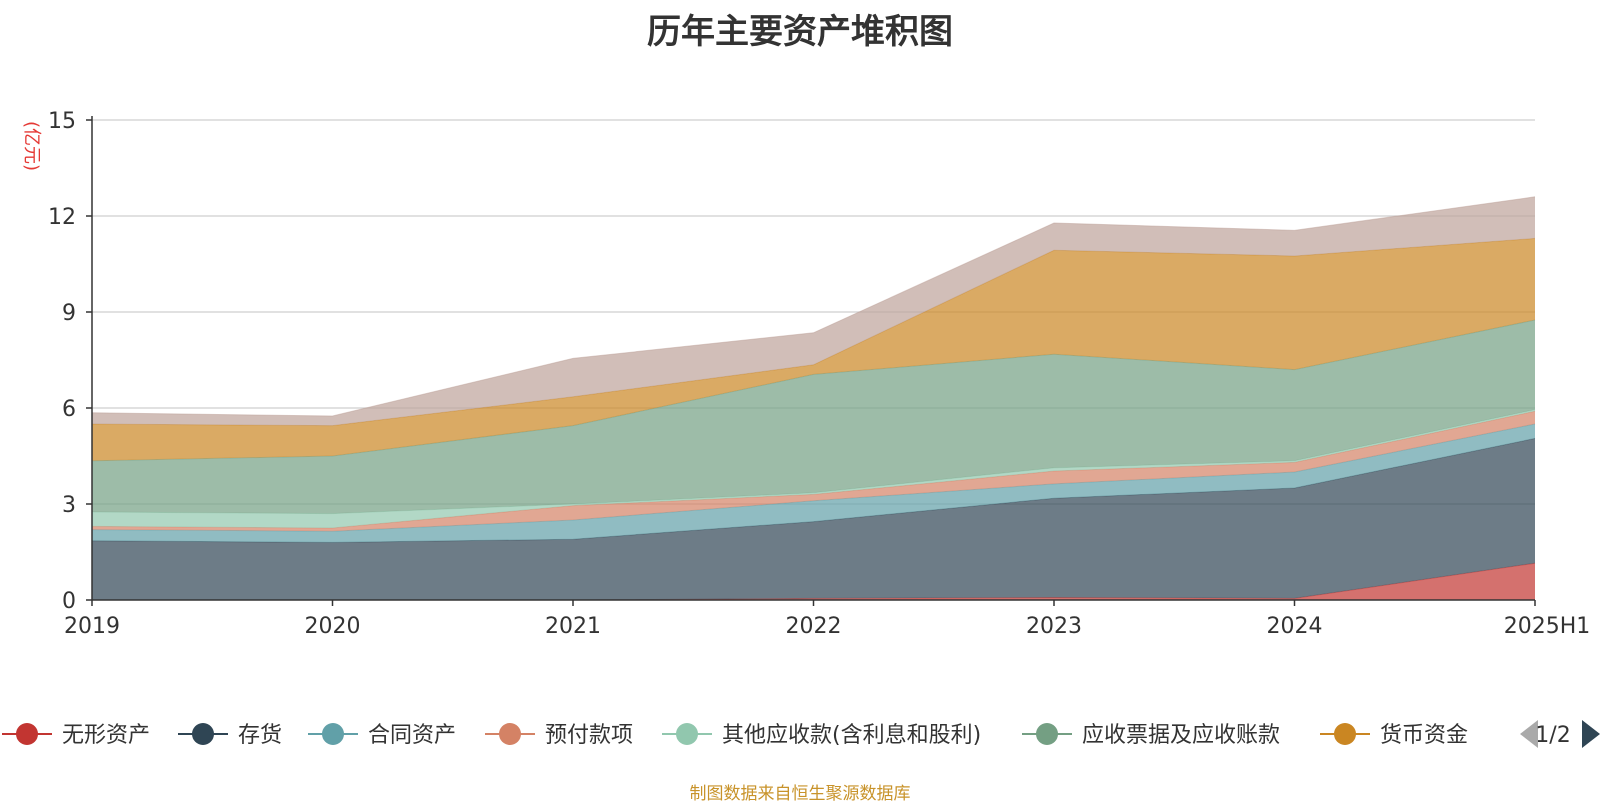  Describe the element at coordinates (69, 313) in the screenshot. I see `y-tick-label: 9` at that location.